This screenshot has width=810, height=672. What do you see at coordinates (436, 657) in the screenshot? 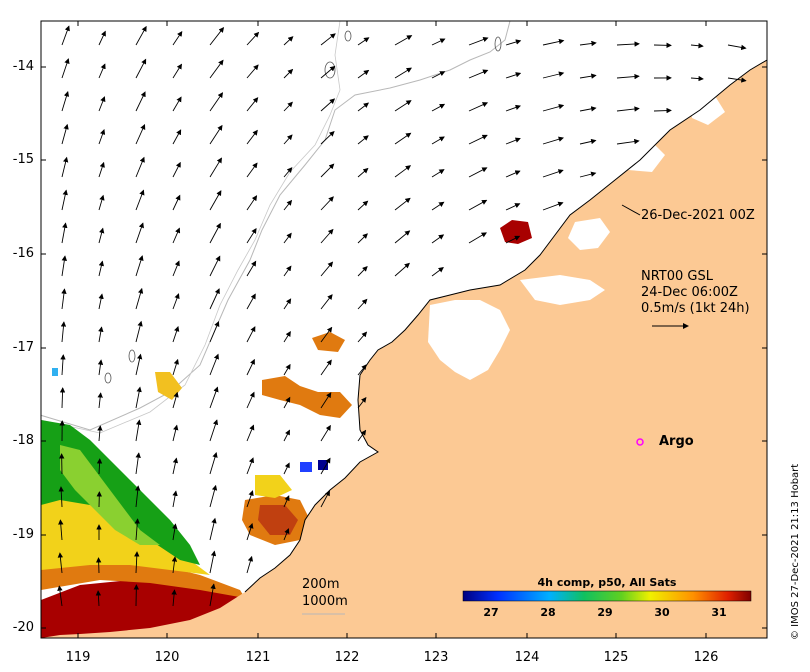
I see `x-tick-label: 123` at bounding box center [436, 657].